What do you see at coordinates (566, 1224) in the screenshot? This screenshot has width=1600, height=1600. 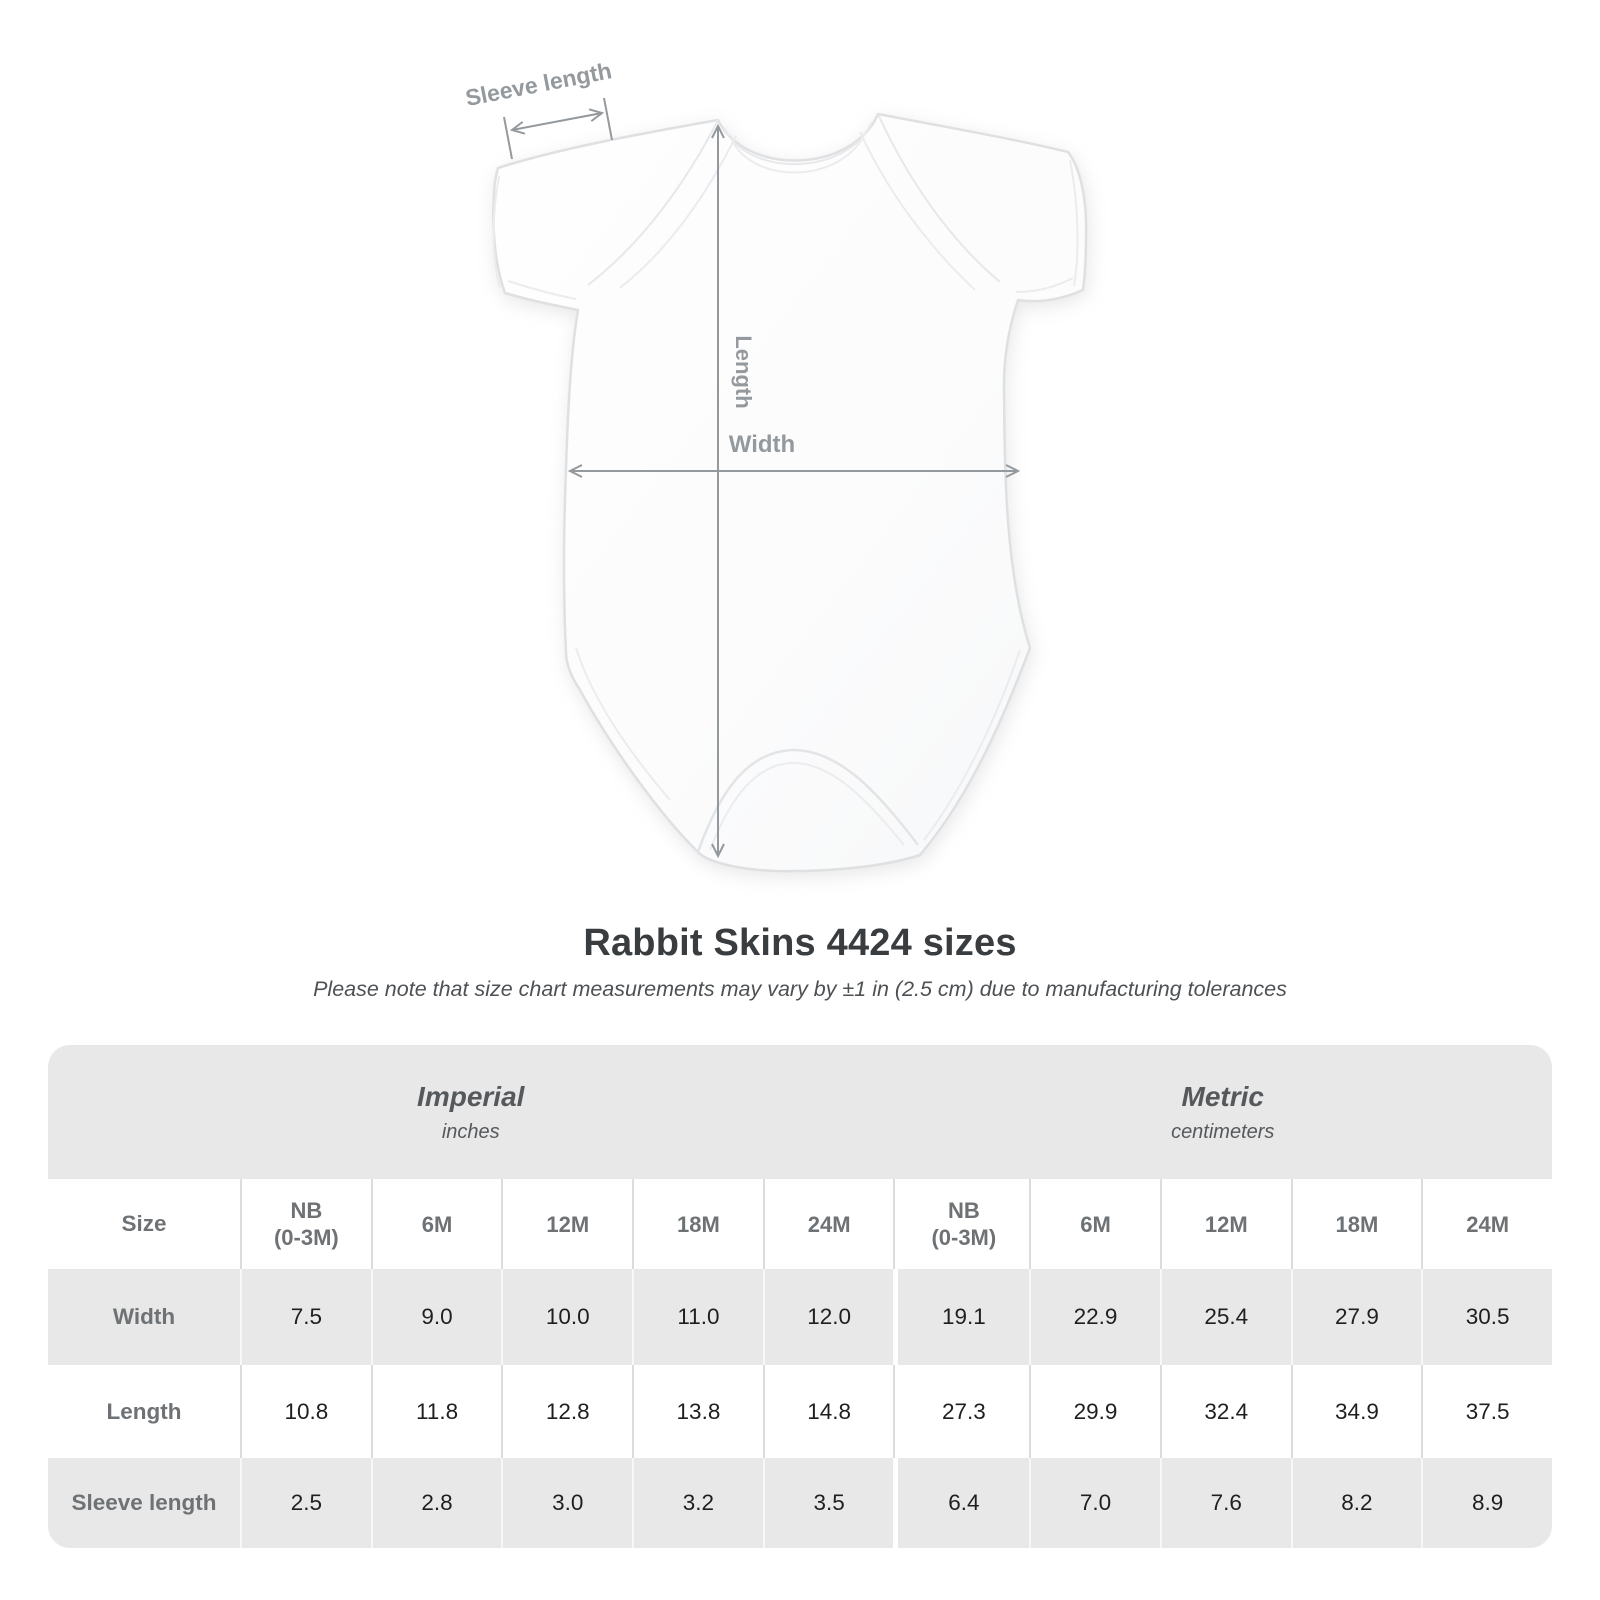 I see `col-header-imperial-12m: 12M` at bounding box center [566, 1224].